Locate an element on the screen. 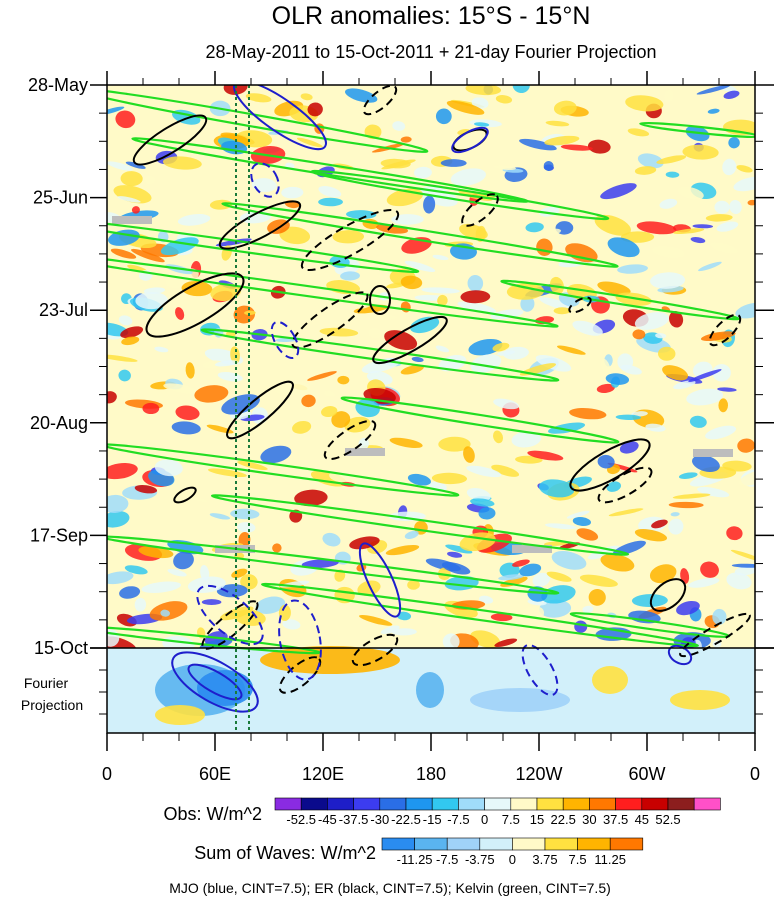 The width and height of the screenshot is (774, 899). colorbar-level: -22.5 is located at coordinates (406, 819).